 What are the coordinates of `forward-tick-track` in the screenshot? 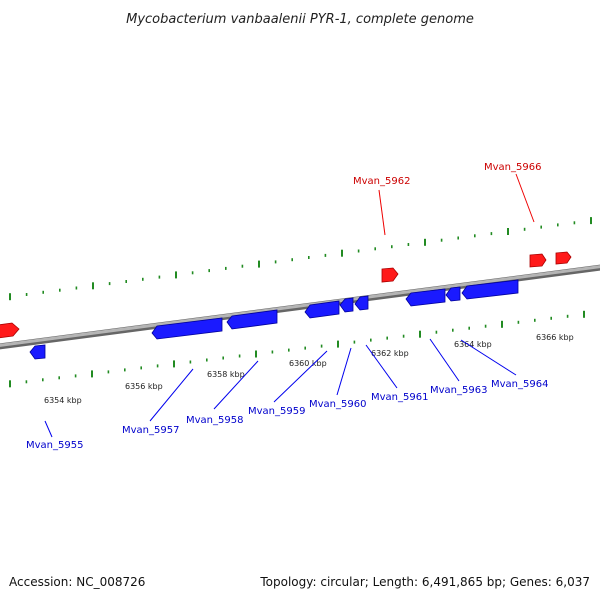 It's located at (300, 259).